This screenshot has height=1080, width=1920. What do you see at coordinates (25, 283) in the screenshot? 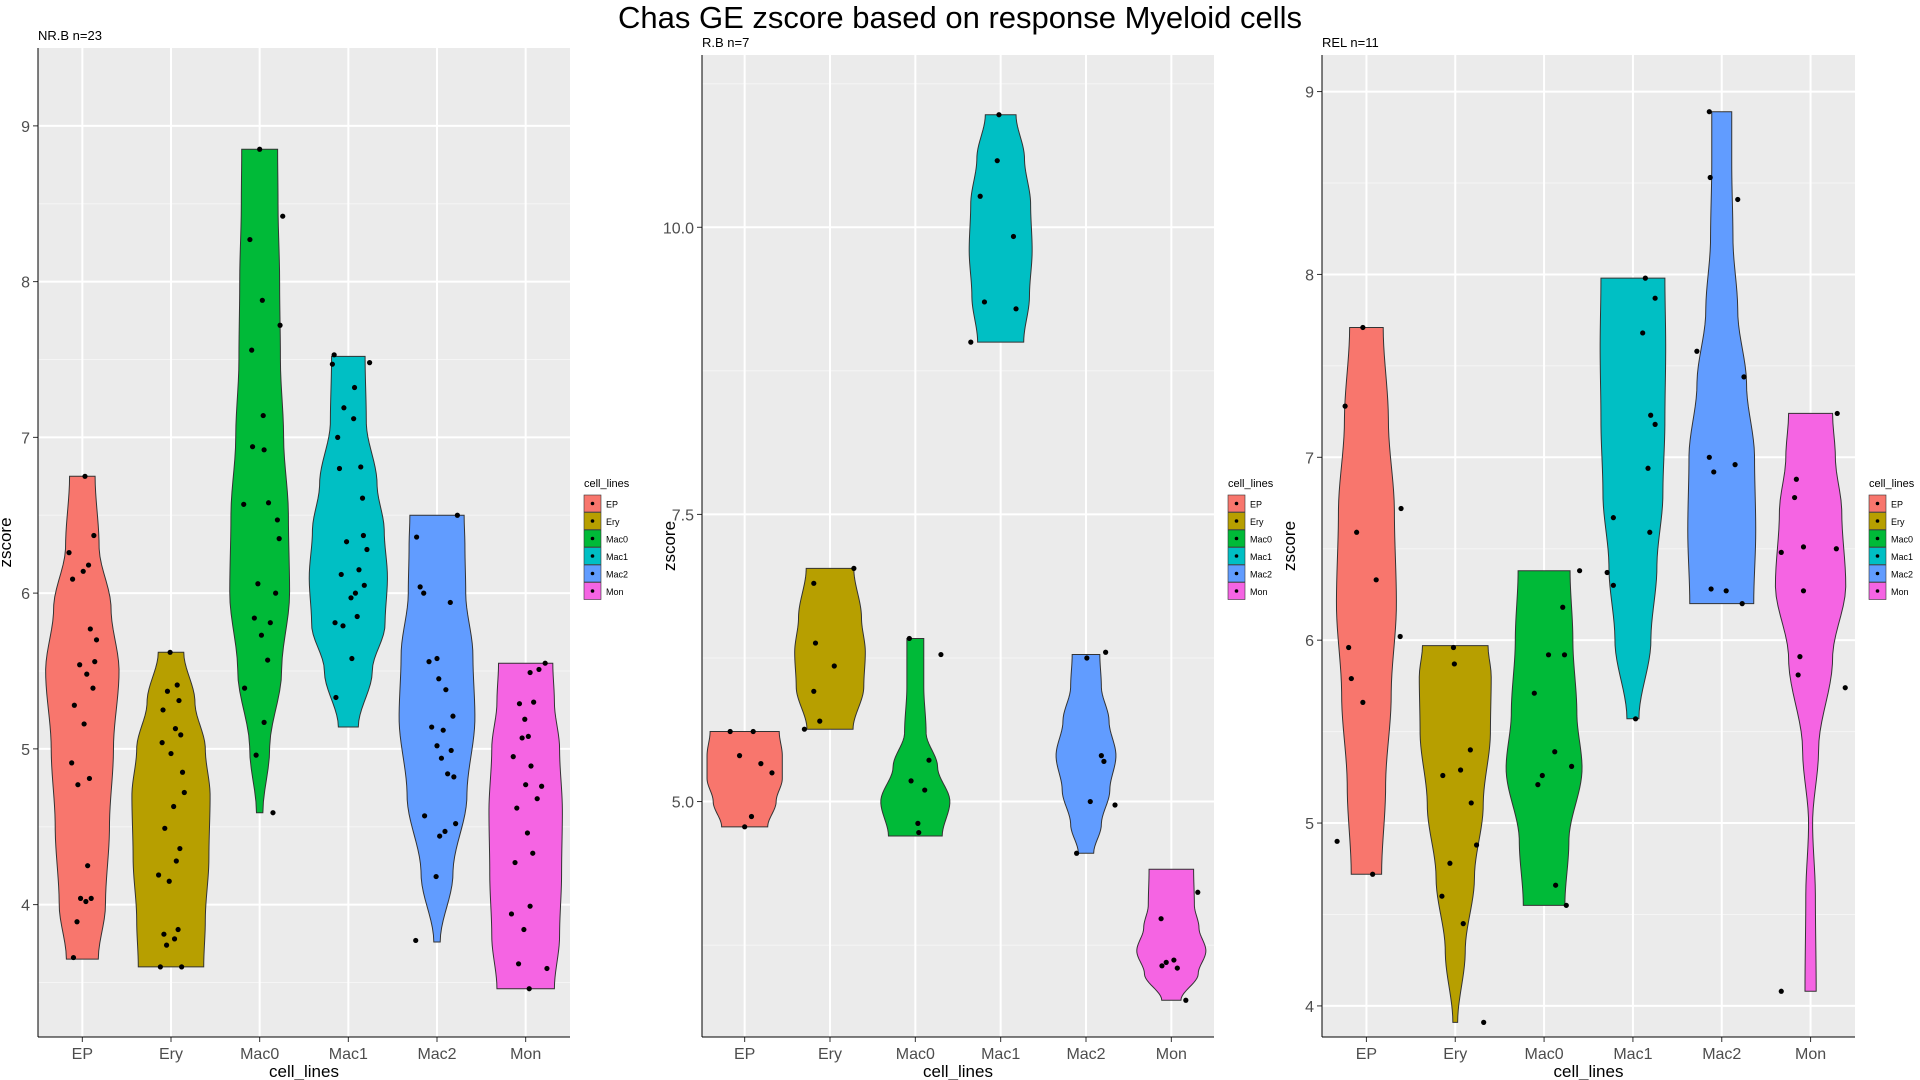
I see `y-tick-label: 8` at bounding box center [25, 283].